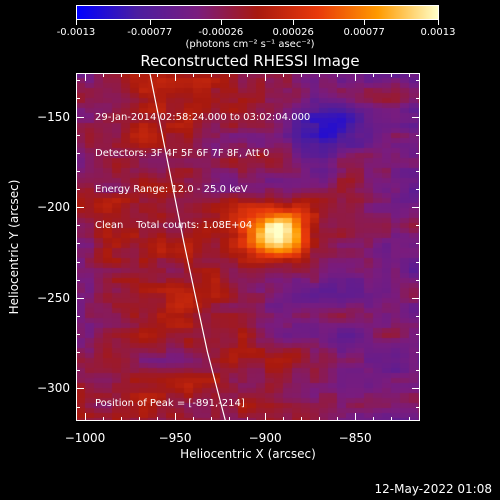  I want to click on chart-title: Reconstructed RHESSI Image, so click(250, 61).